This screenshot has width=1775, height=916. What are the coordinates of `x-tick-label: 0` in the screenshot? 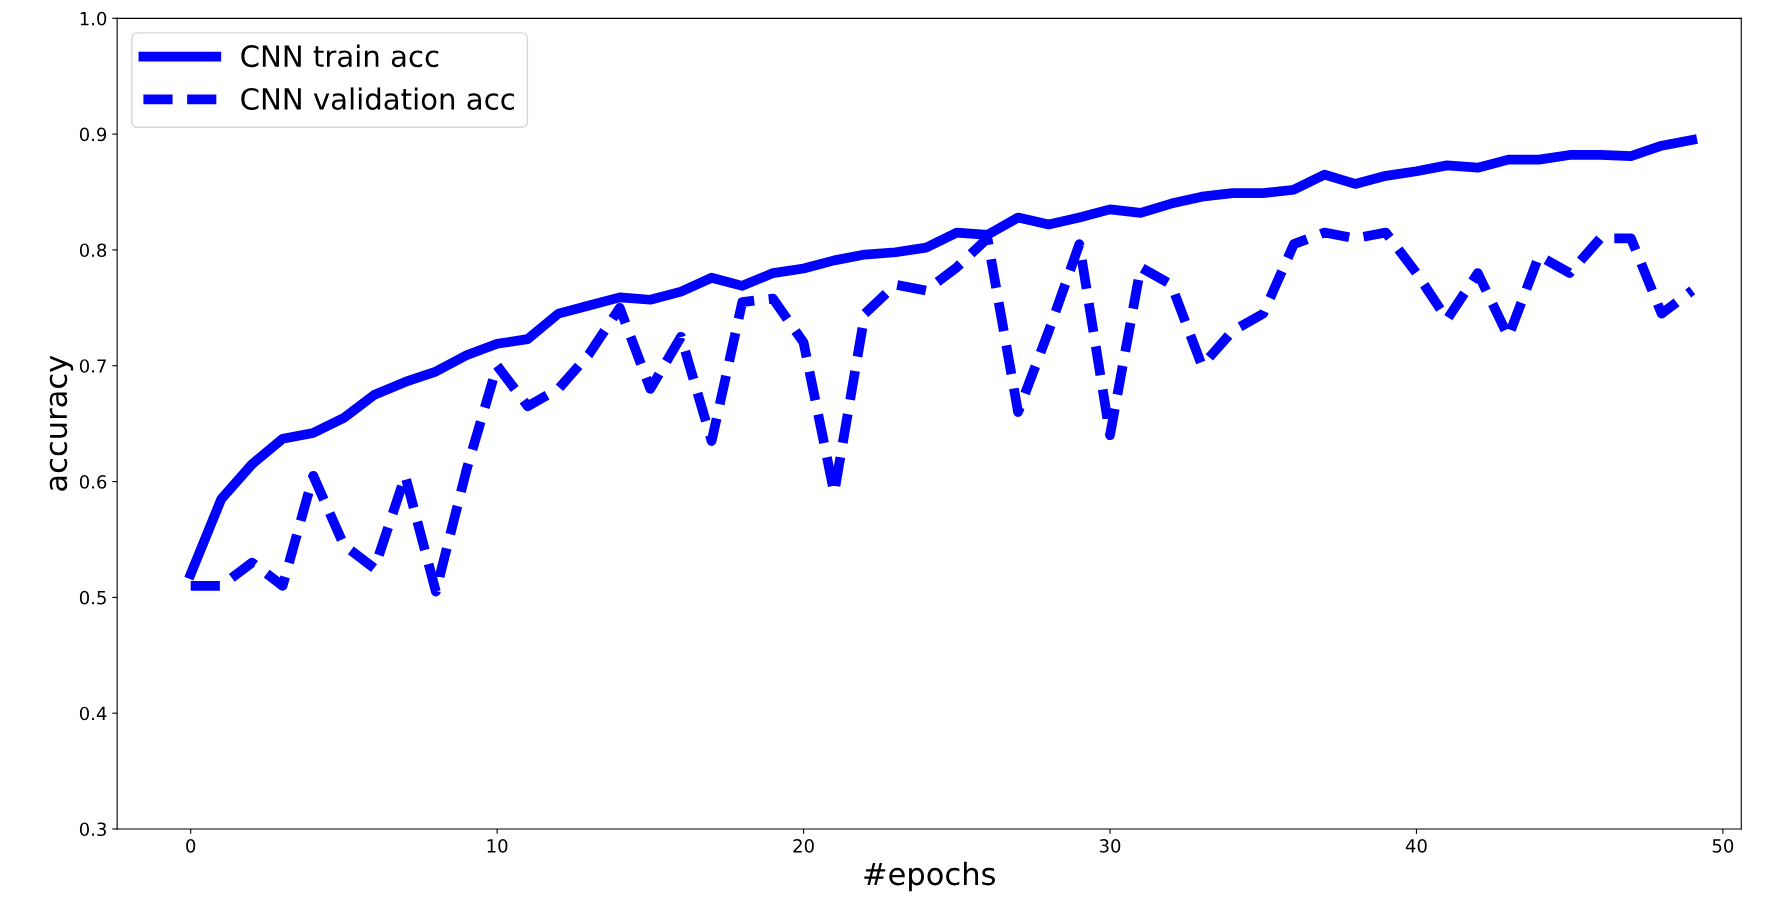 It's located at (191, 846).